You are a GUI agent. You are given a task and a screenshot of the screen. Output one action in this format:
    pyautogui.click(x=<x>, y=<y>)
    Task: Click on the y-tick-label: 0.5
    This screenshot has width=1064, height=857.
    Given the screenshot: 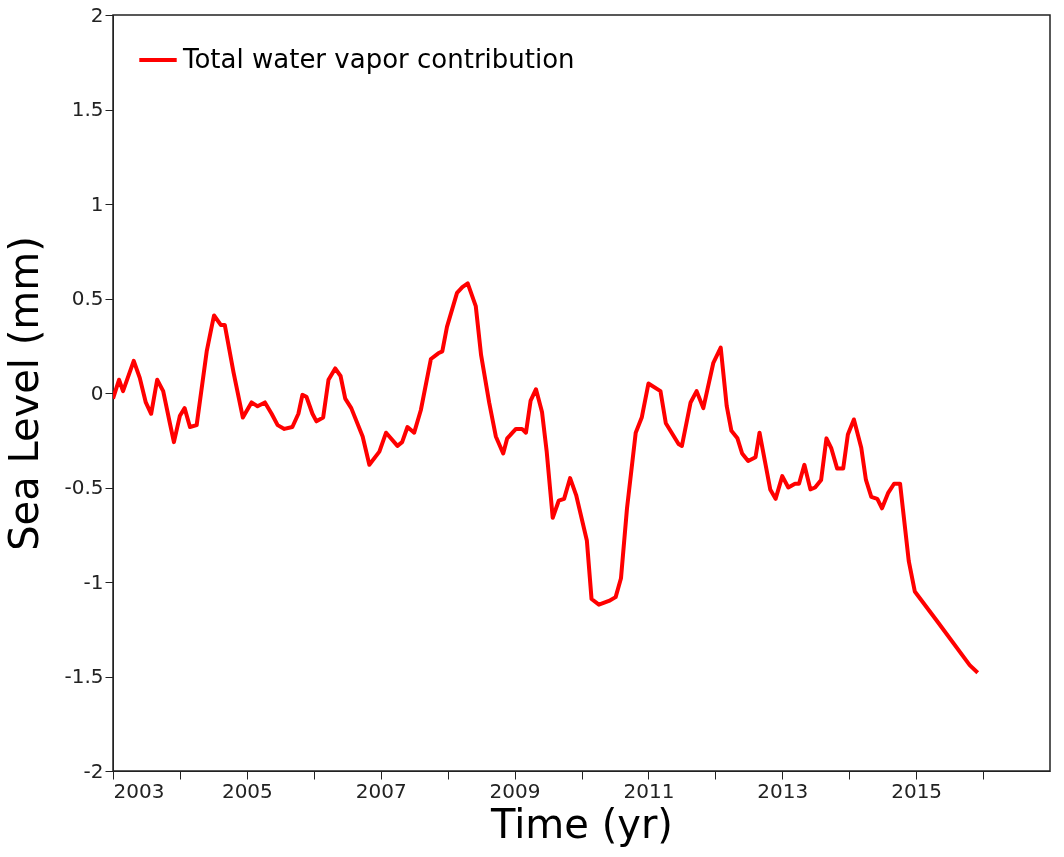 What is the action you would take?
    pyautogui.click(x=87, y=298)
    